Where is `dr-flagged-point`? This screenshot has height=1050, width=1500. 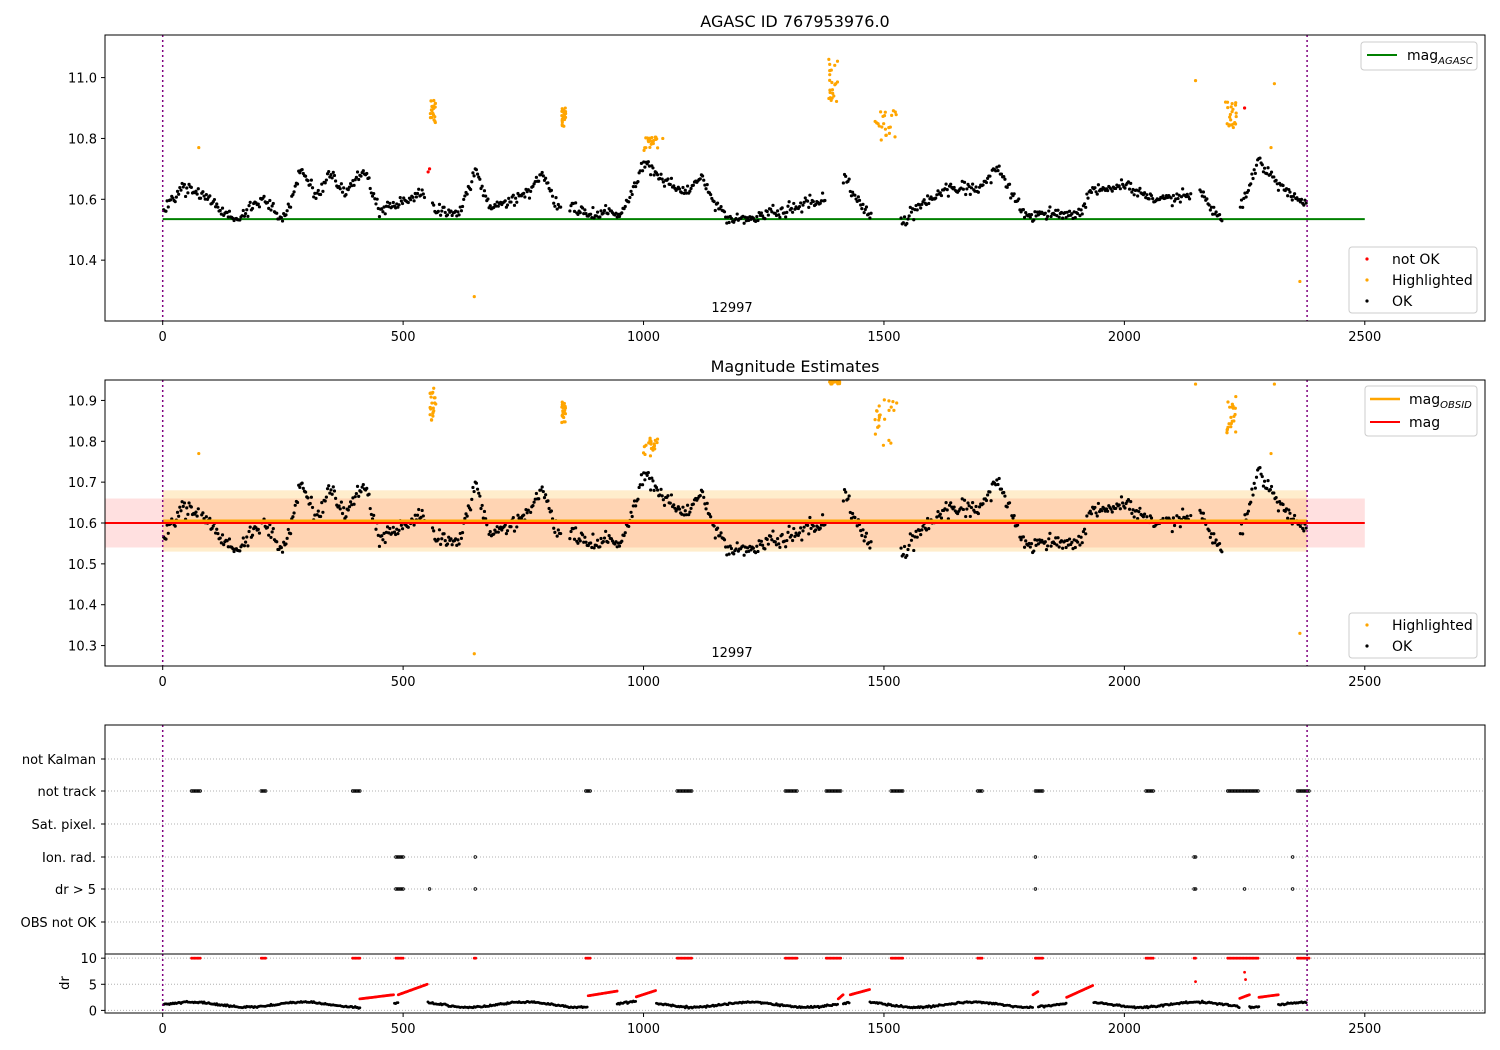
dr-flagged-point is located at coordinates (360, 958).